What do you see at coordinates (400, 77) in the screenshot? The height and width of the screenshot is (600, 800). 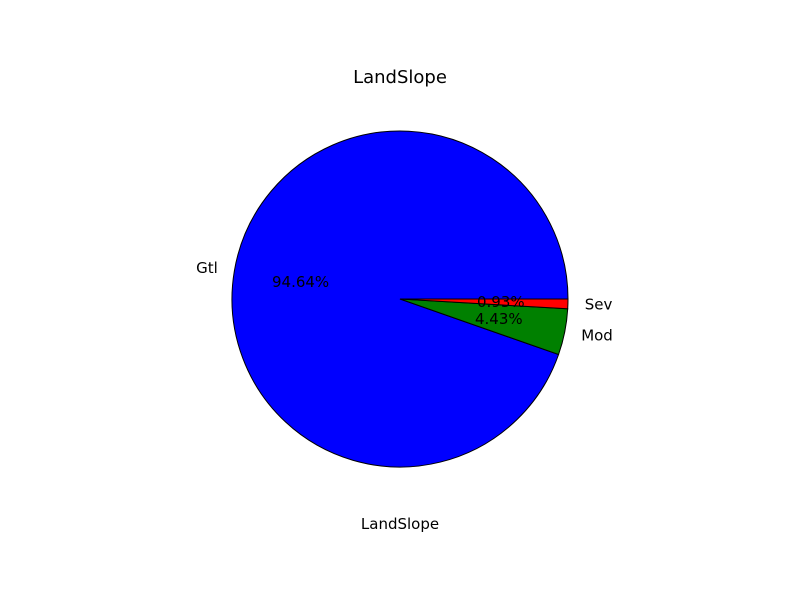 I see `chart-title: LandSlope` at bounding box center [400, 77].